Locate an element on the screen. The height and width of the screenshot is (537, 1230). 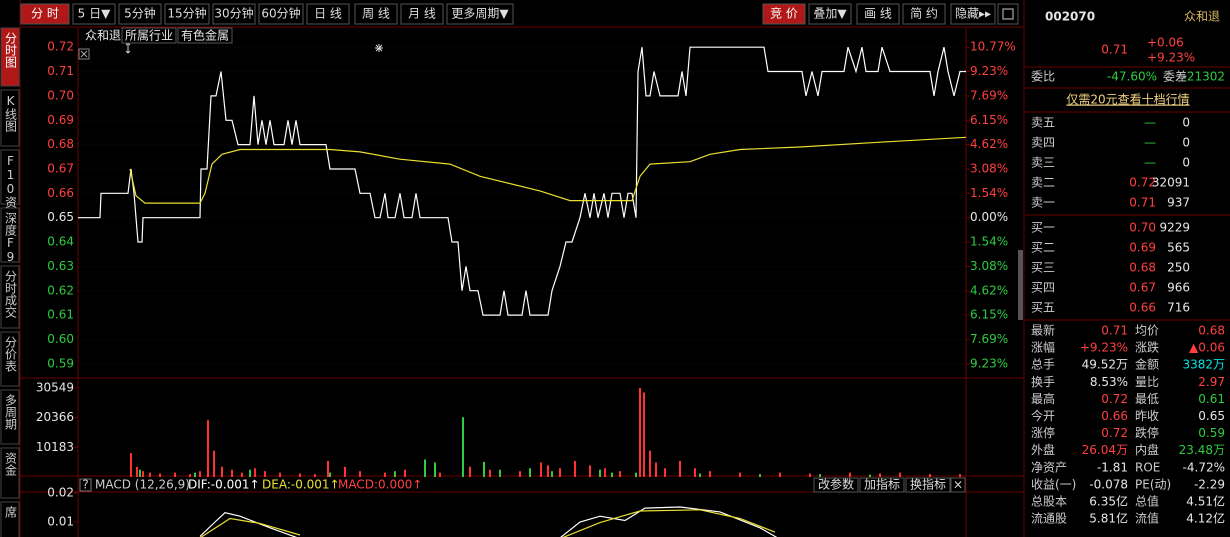
y2-tick-label: 3.08% is located at coordinates (989, 266).